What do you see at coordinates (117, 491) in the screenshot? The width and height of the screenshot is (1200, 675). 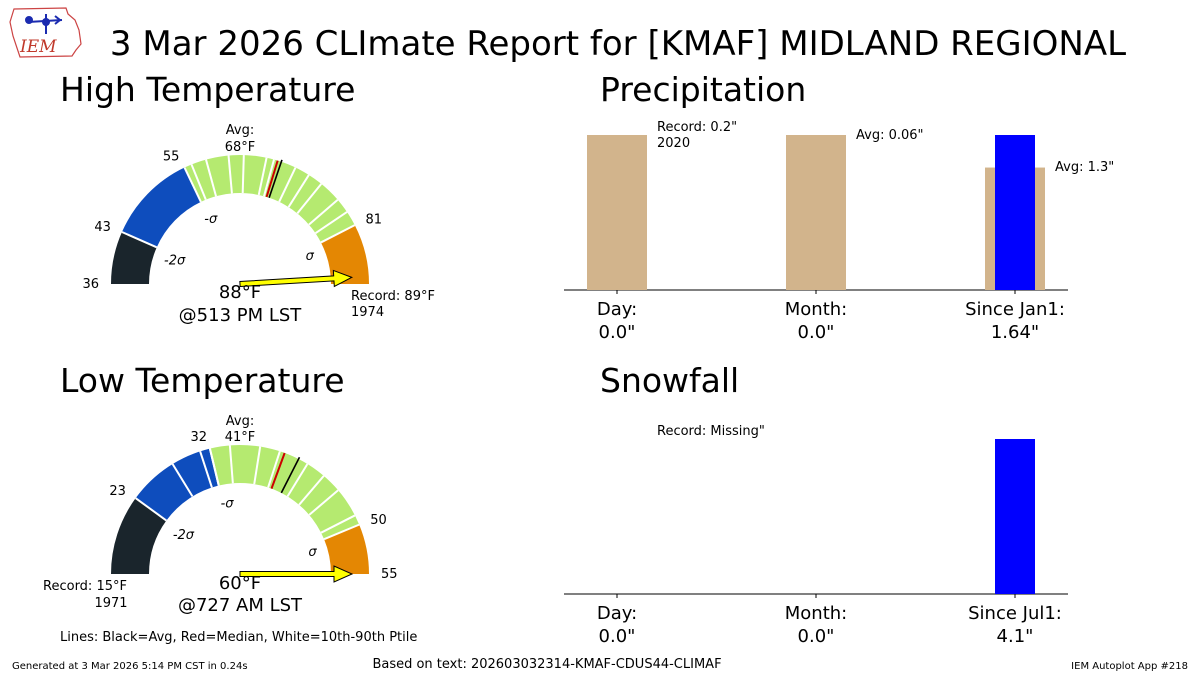 I see `gauge-tick-label: 23` at bounding box center [117, 491].